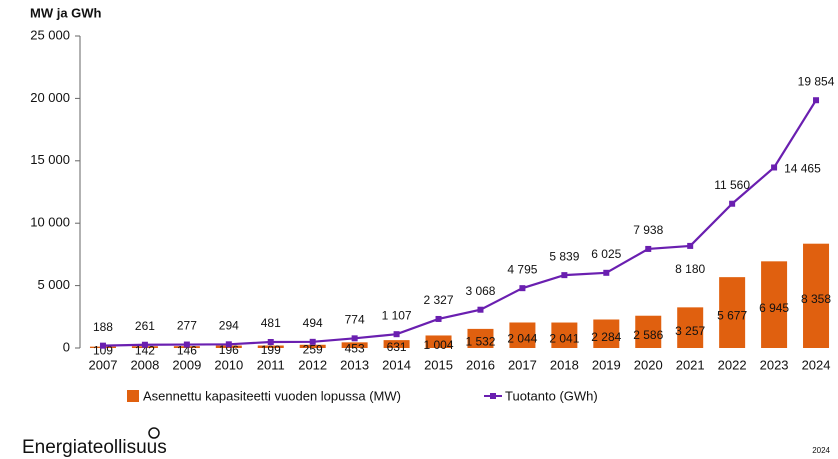  I want to click on footer-year: 2024, so click(821, 450).